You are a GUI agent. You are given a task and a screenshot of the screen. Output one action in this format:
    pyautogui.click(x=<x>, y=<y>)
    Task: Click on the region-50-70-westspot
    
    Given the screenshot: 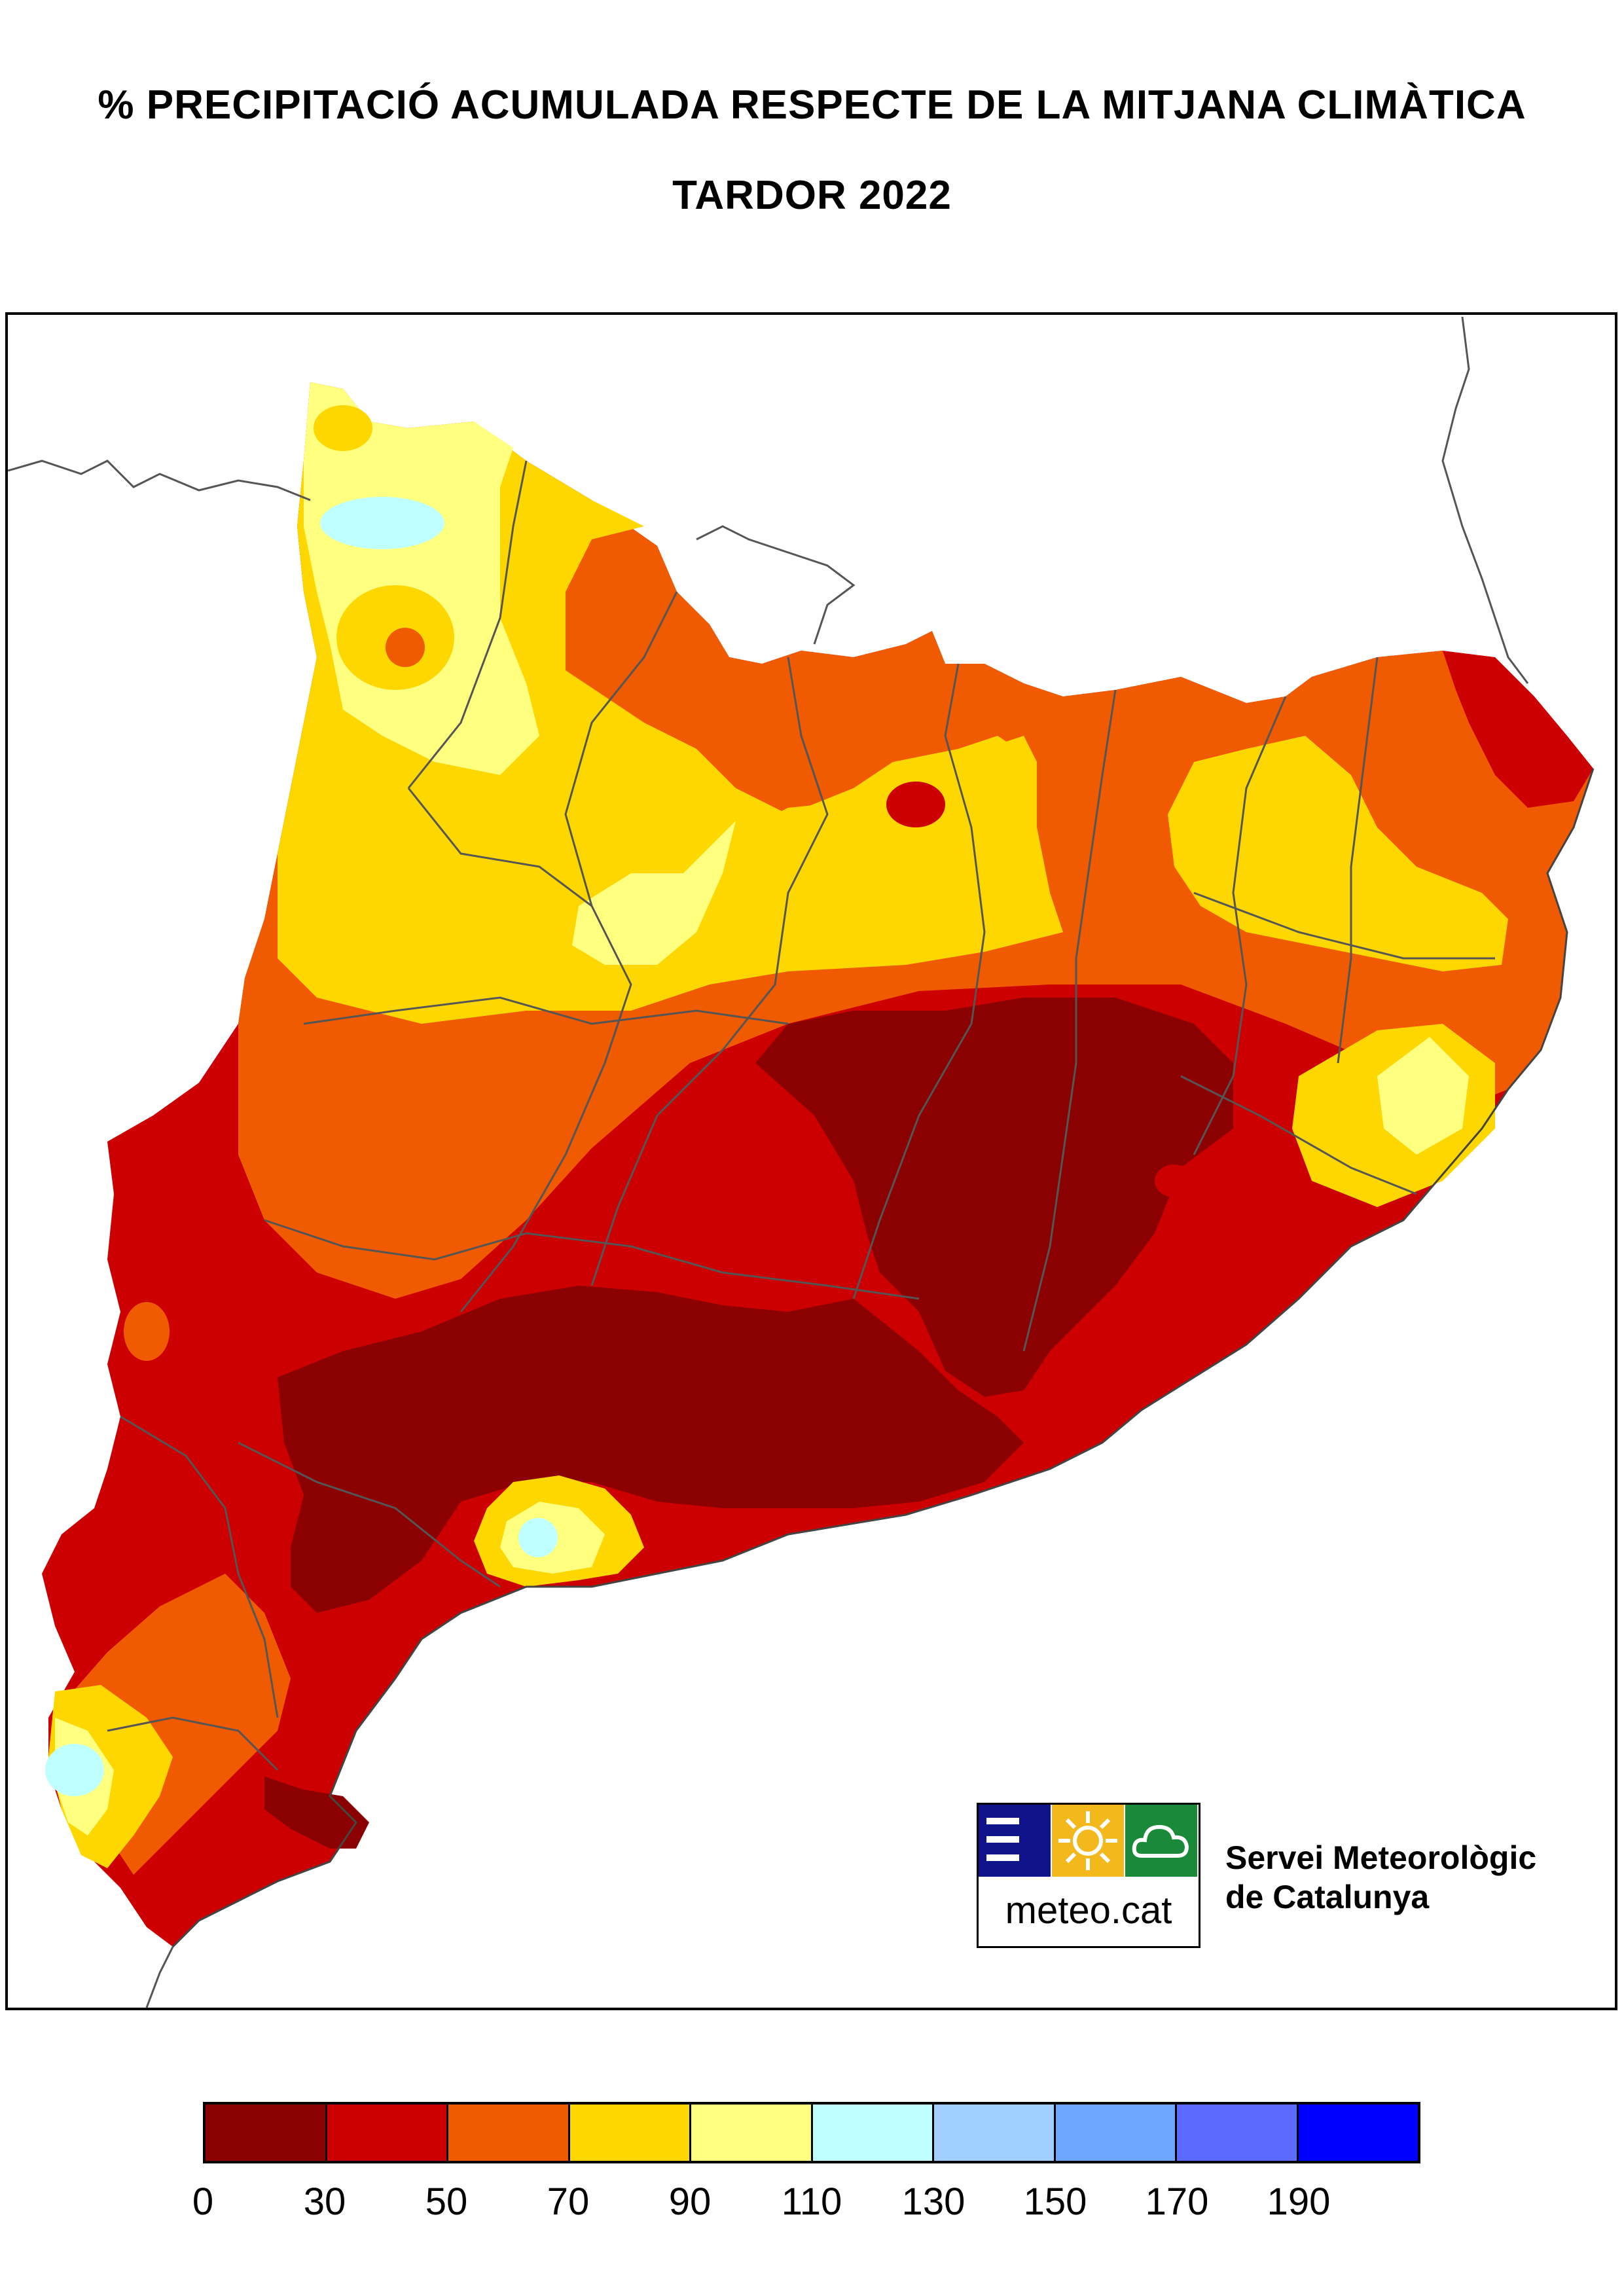 What is the action you would take?
    pyautogui.click(x=147, y=1332)
    